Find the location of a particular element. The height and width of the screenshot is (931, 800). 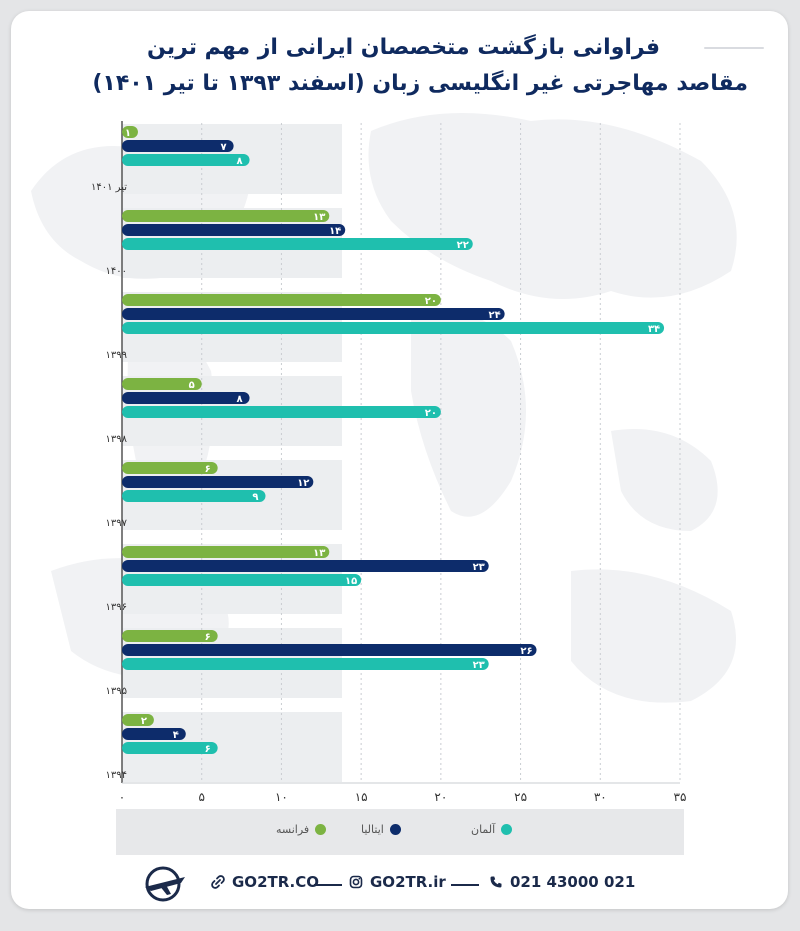

plane-logo-icon is located at coordinates (165, 884).